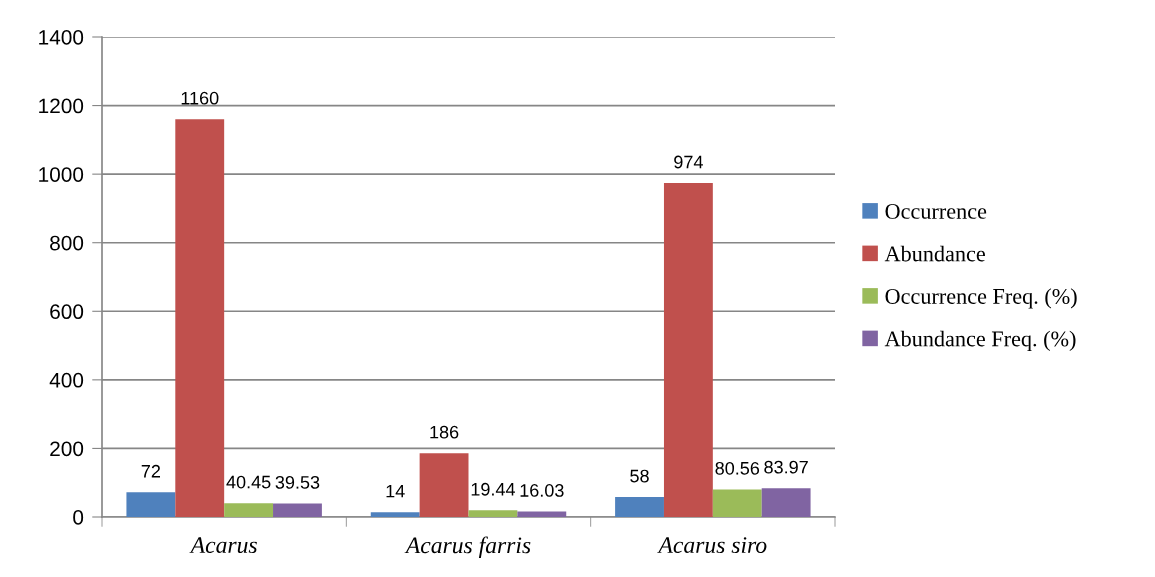 The height and width of the screenshot is (577, 1155). I want to click on data-label: 1160, so click(200, 98).